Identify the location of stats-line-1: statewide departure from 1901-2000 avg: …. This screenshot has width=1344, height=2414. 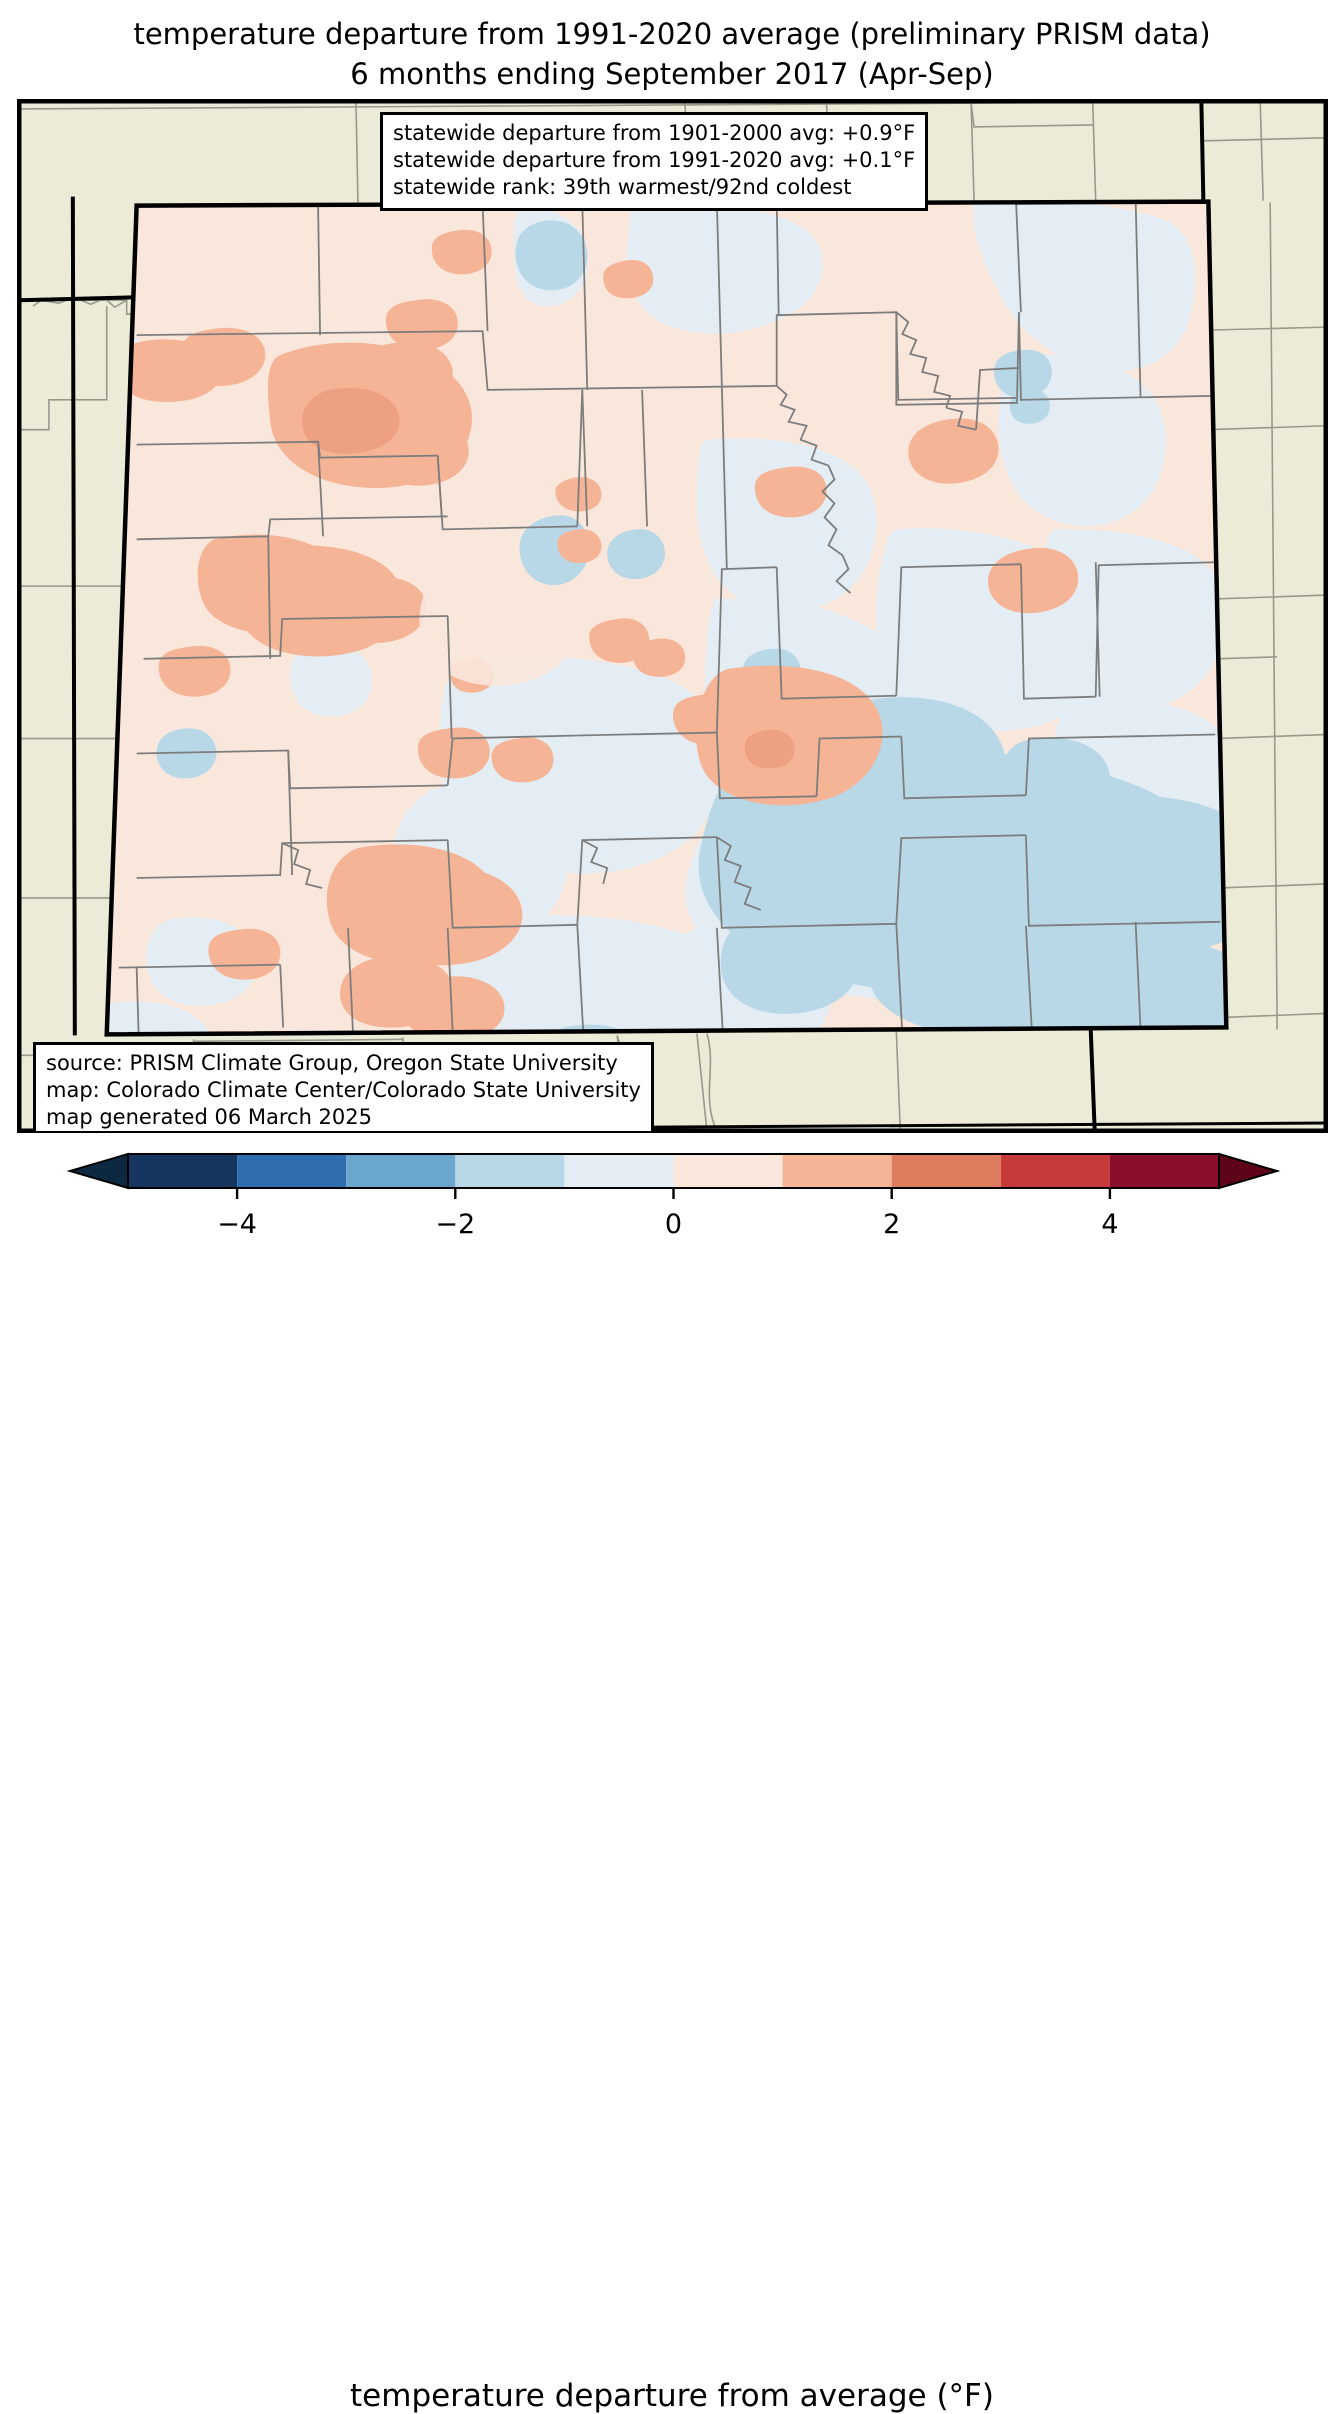
(654, 133).